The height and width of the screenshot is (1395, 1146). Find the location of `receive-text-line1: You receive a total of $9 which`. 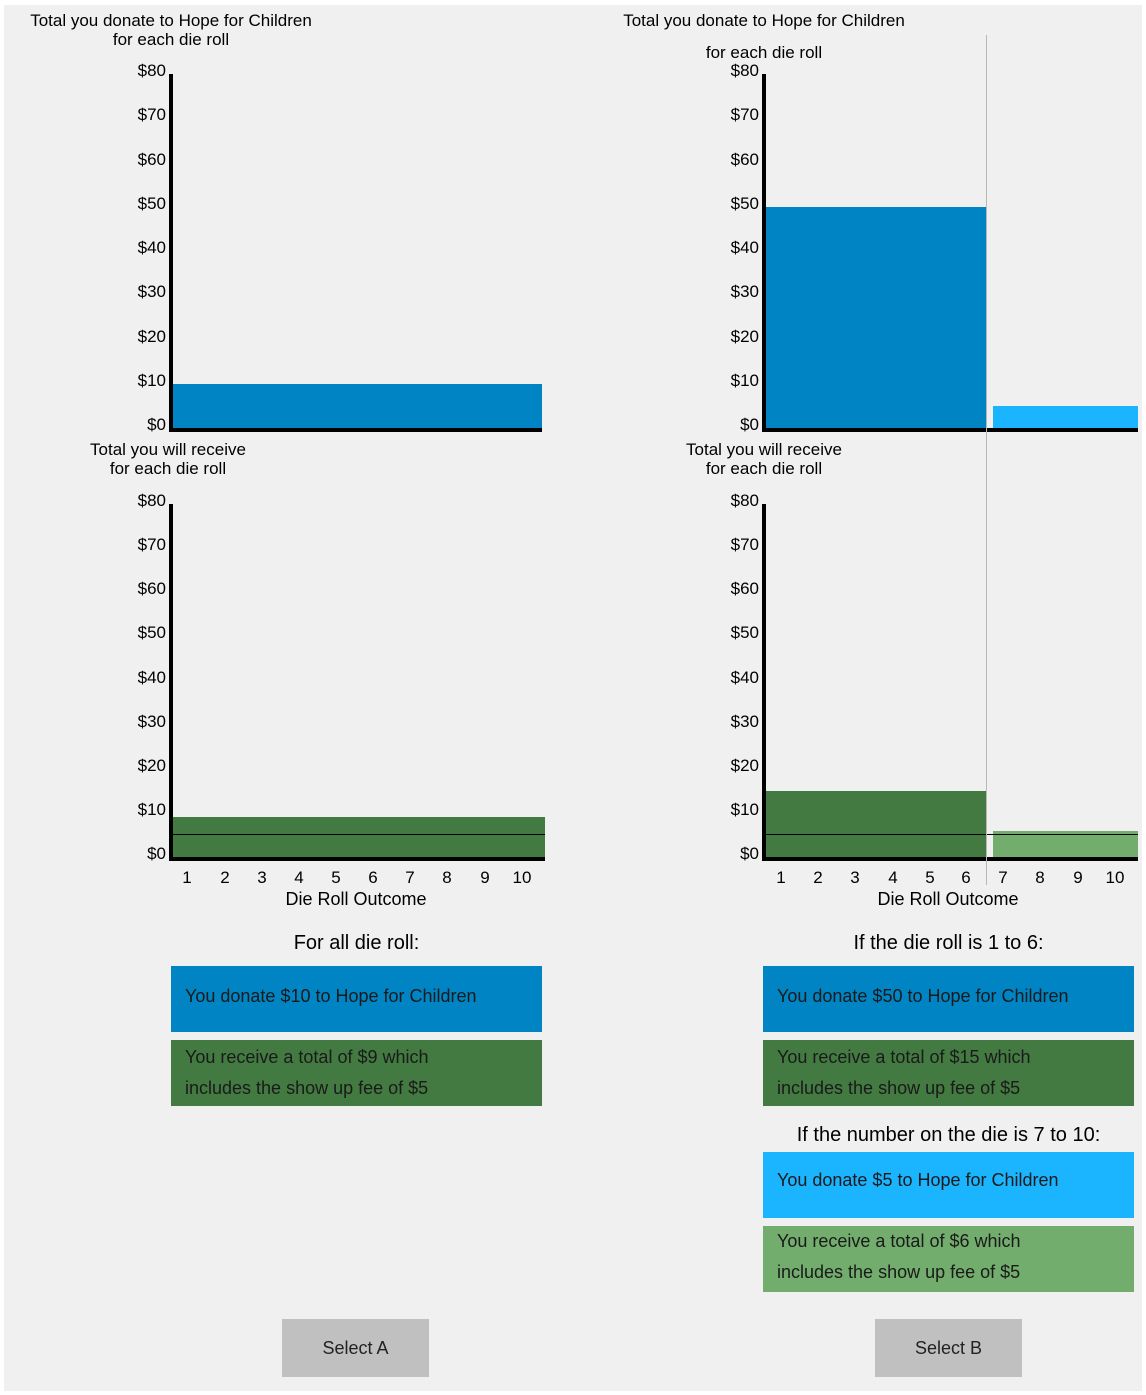

receive-text-line1: You receive a total of $9 which is located at coordinates (307, 1057).